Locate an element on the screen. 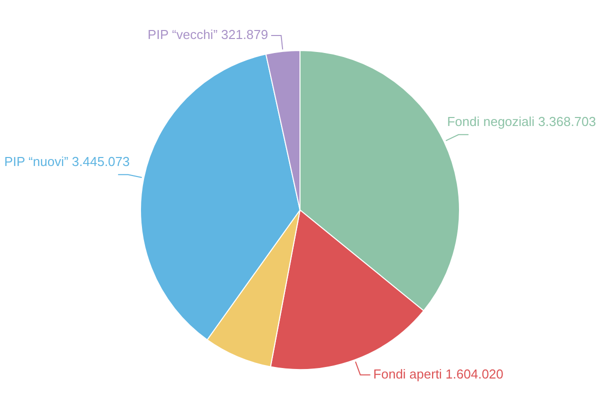  slice-label: Fondi aperti 1.604.020 is located at coordinates (438, 374).